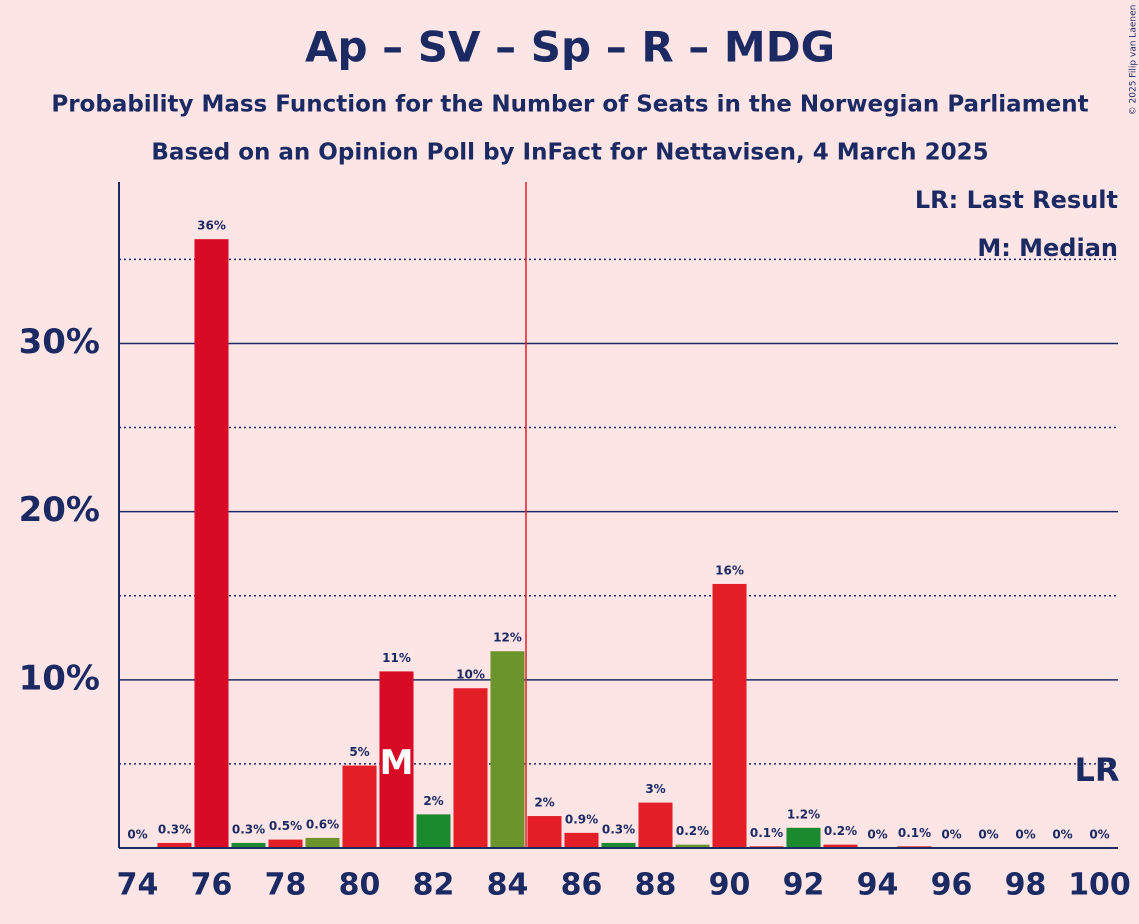 The height and width of the screenshot is (924, 1139). What do you see at coordinates (1096, 770) in the screenshot?
I see `last-result-marker: LR` at bounding box center [1096, 770].